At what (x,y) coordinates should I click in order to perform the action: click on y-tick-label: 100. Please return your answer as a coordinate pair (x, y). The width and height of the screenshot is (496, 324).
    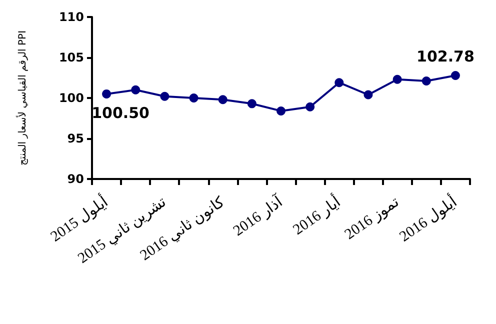
    Looking at the image, I should click on (71, 98).